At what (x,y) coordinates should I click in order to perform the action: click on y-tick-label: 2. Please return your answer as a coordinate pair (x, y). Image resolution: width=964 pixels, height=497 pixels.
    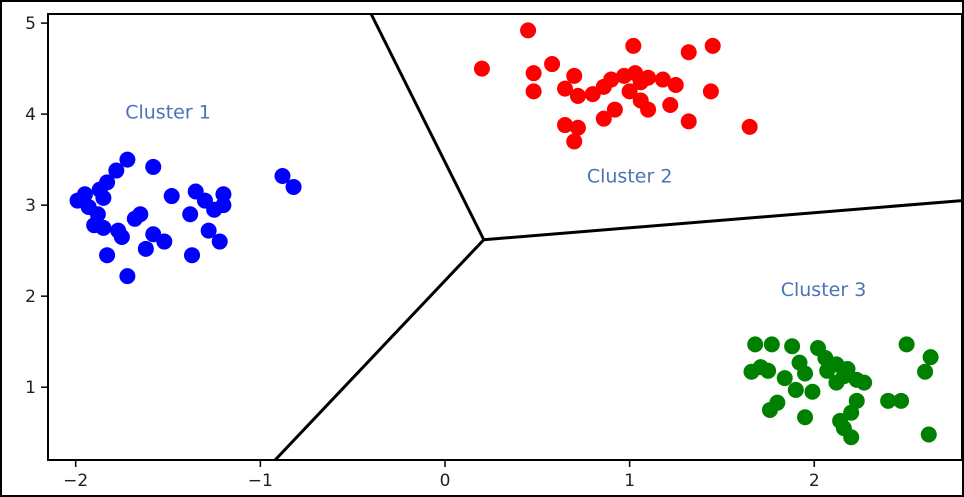
    Looking at the image, I should click on (30, 297).